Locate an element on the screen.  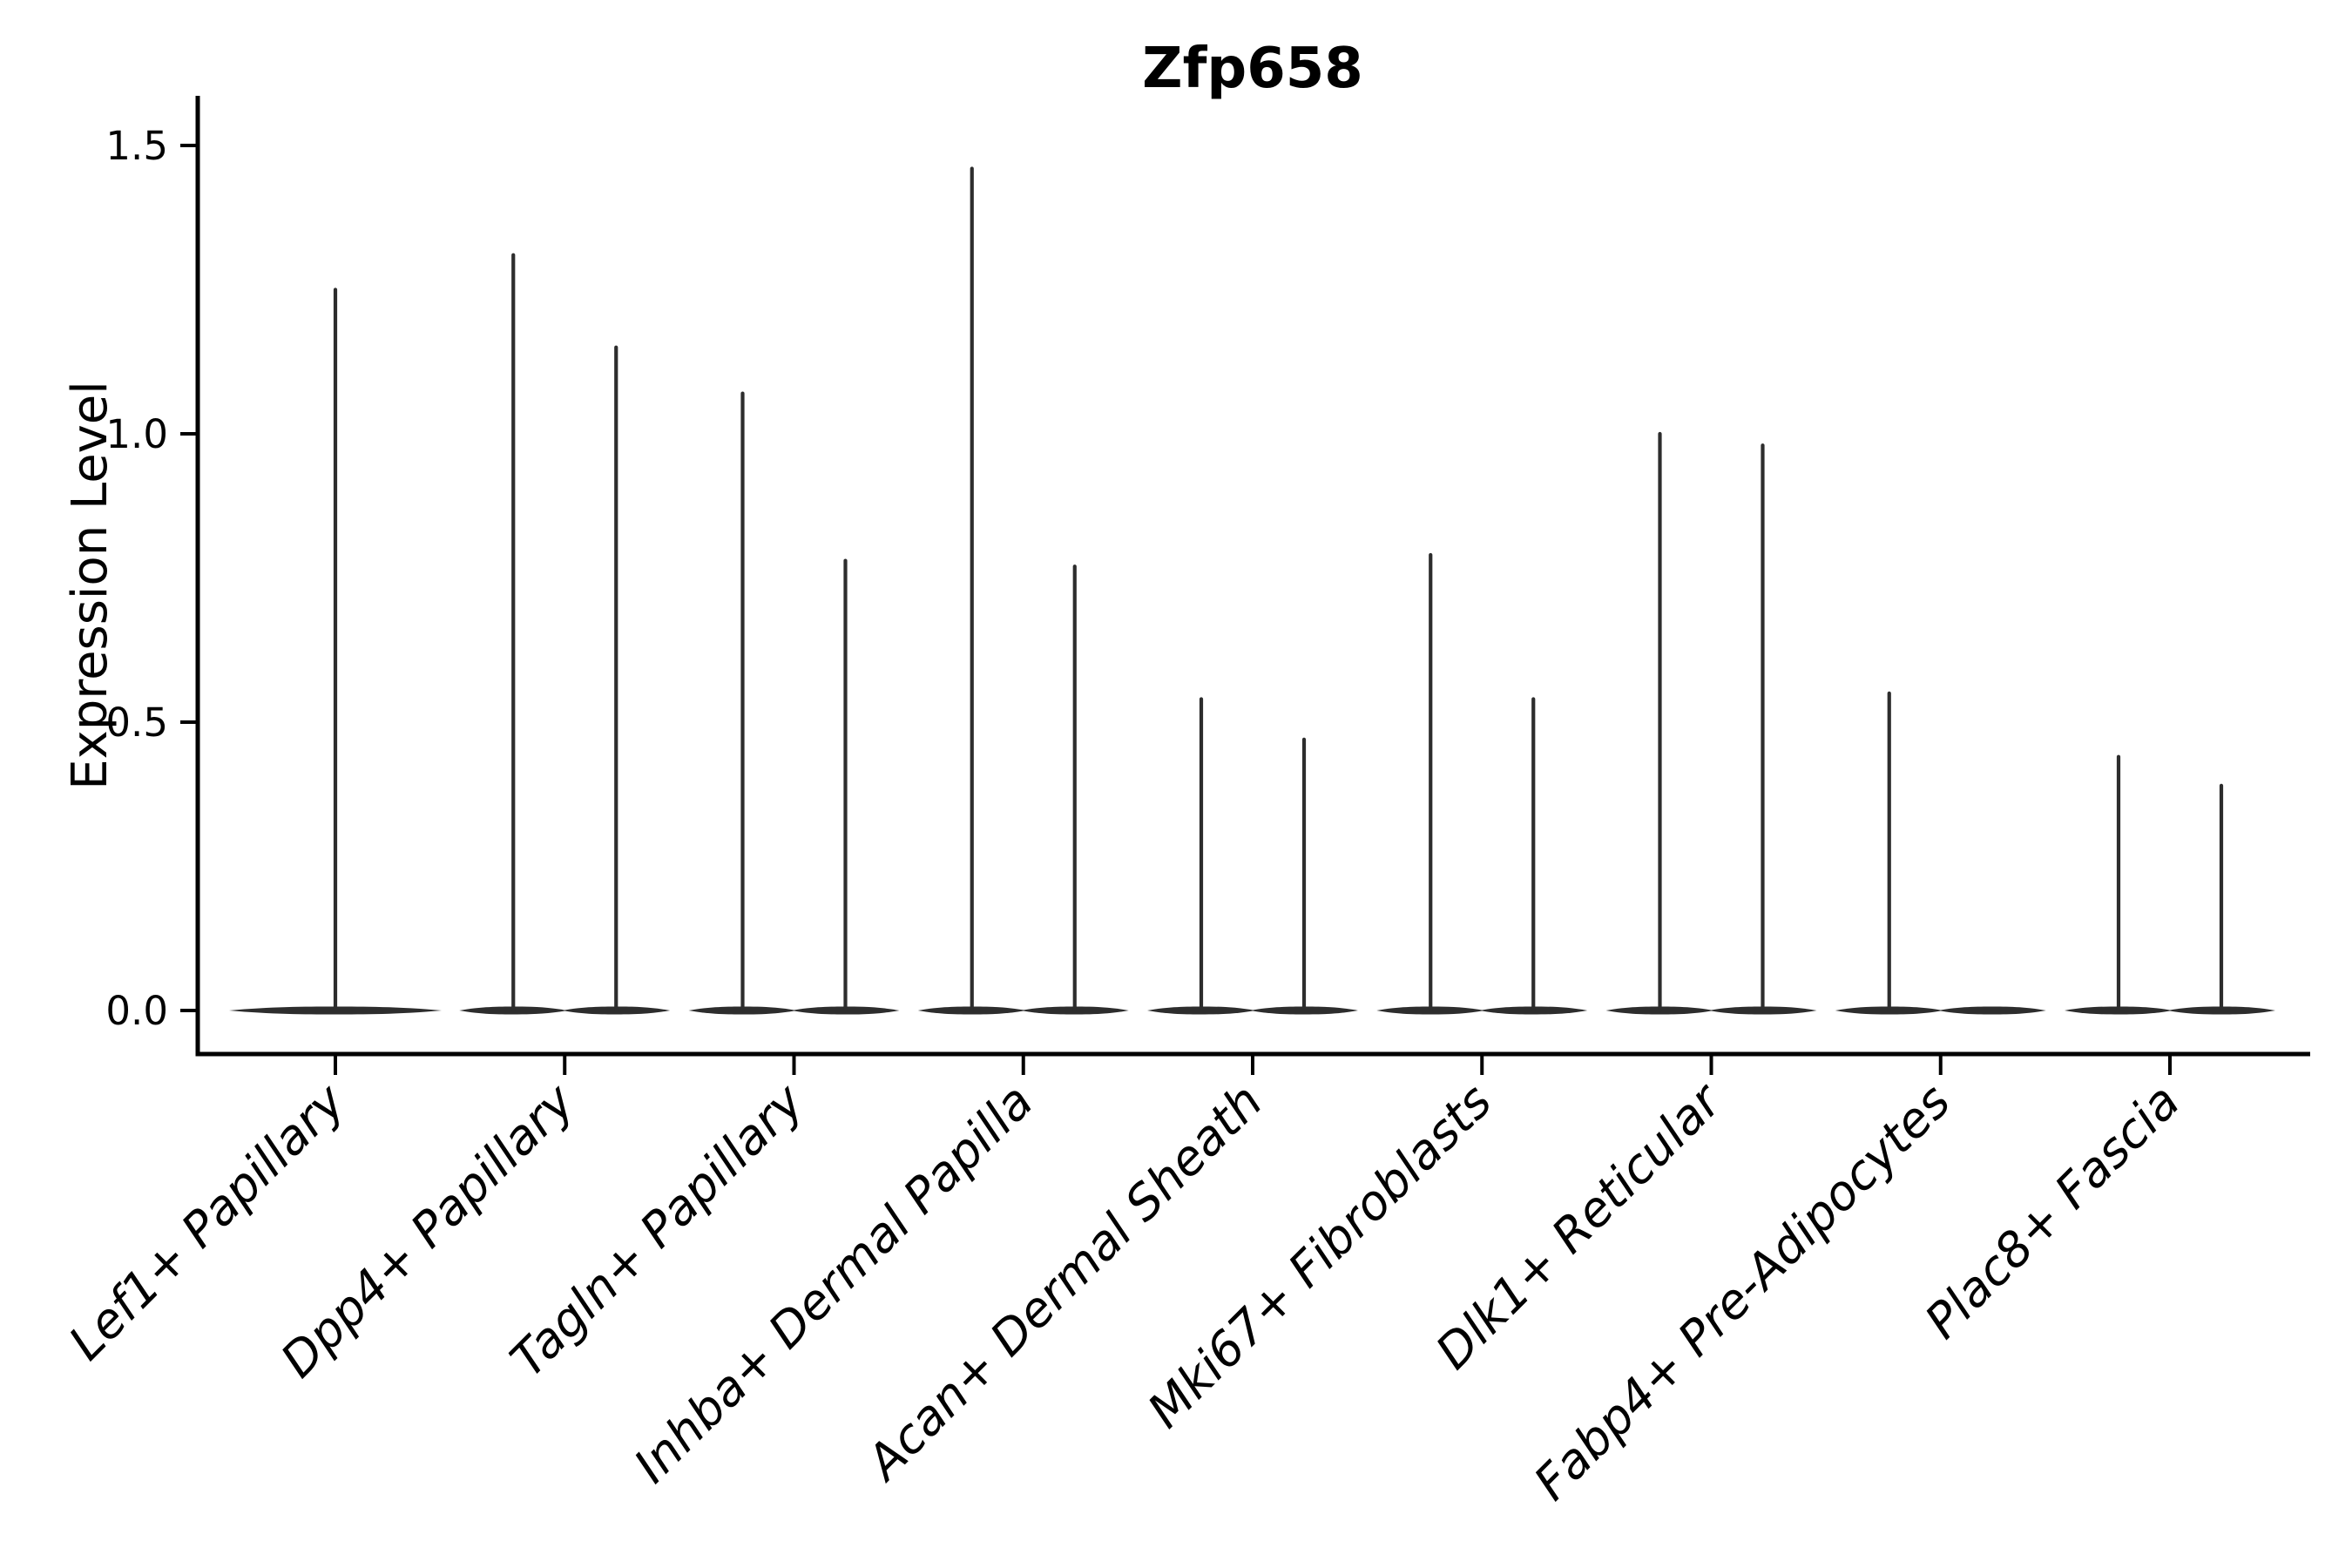
y-tick-label: 1.0 is located at coordinates (136, 434).